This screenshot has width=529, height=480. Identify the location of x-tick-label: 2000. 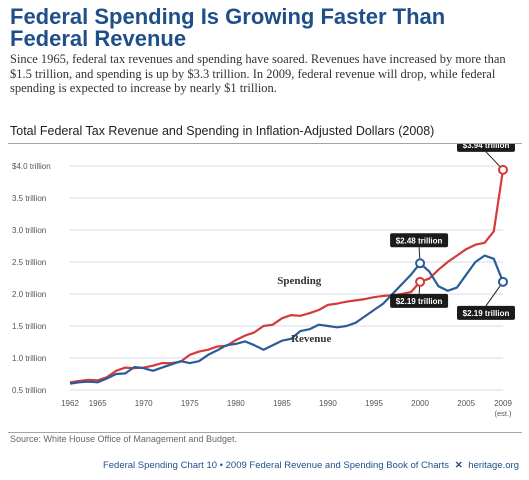
(420, 403).